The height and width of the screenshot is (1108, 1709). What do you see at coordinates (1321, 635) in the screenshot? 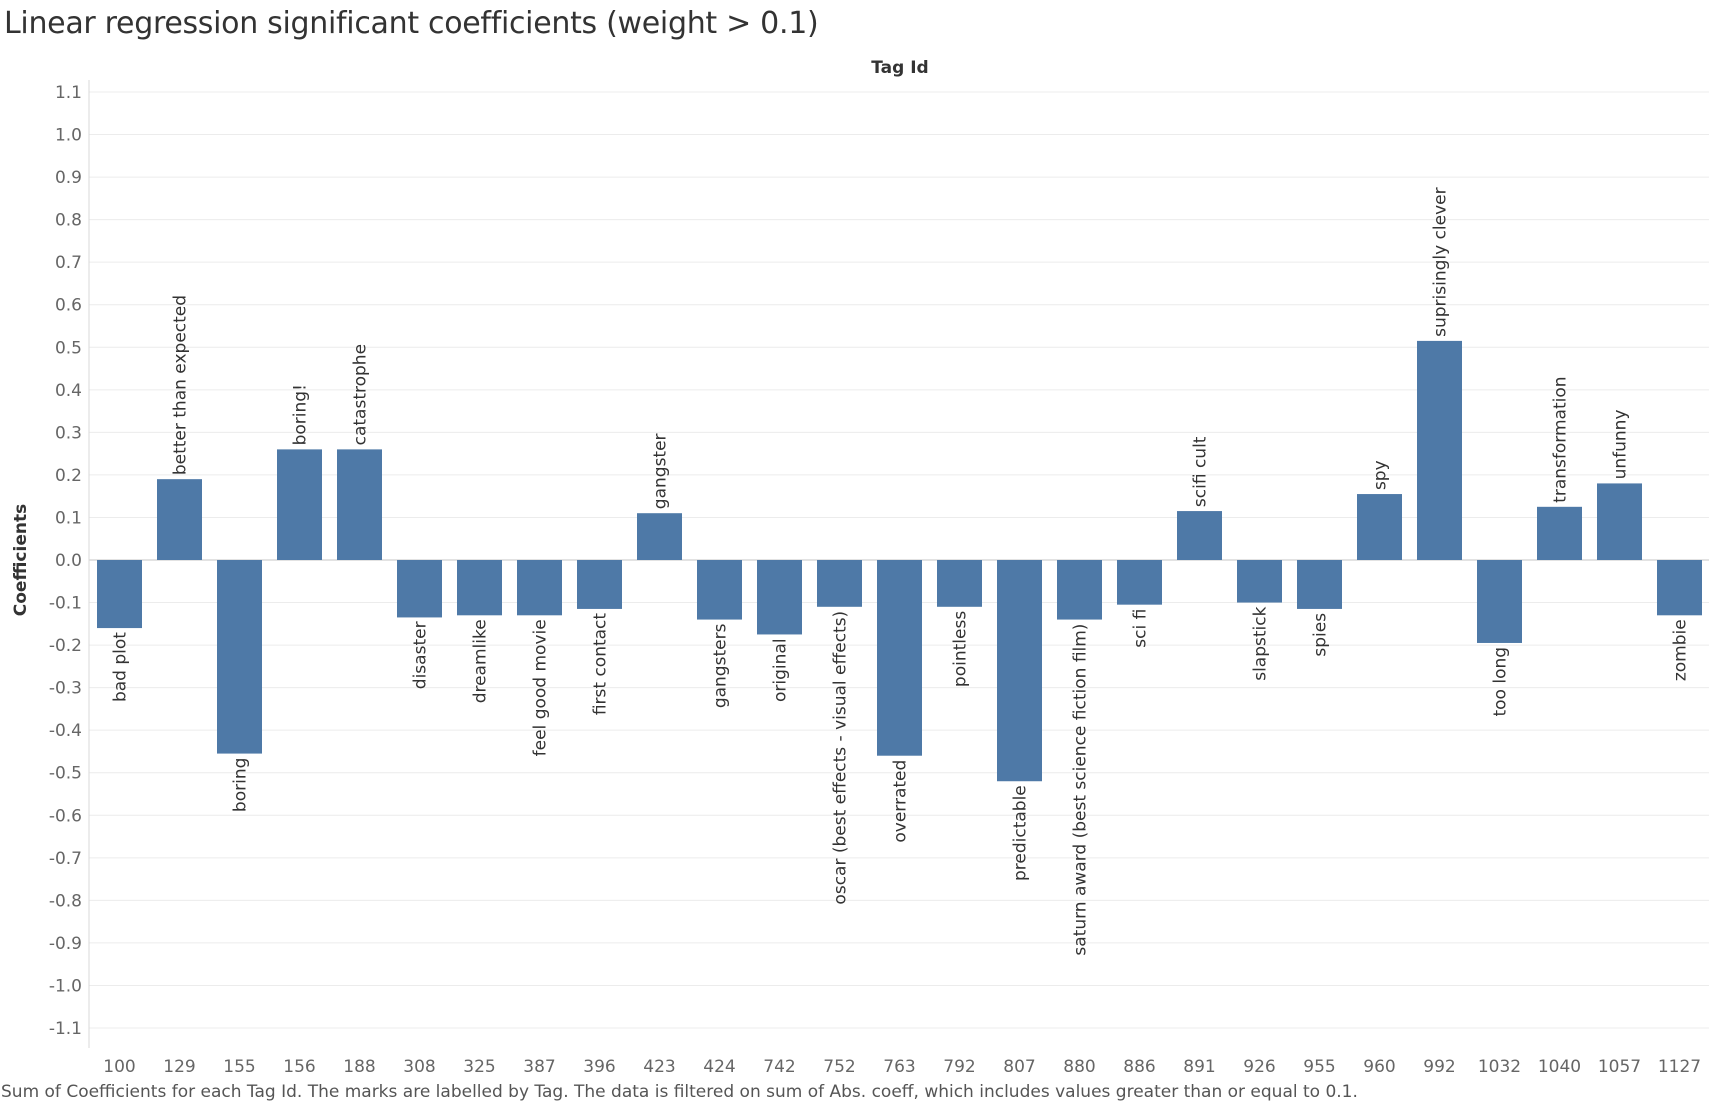
I see `bar-label: spies` at bounding box center [1321, 635].